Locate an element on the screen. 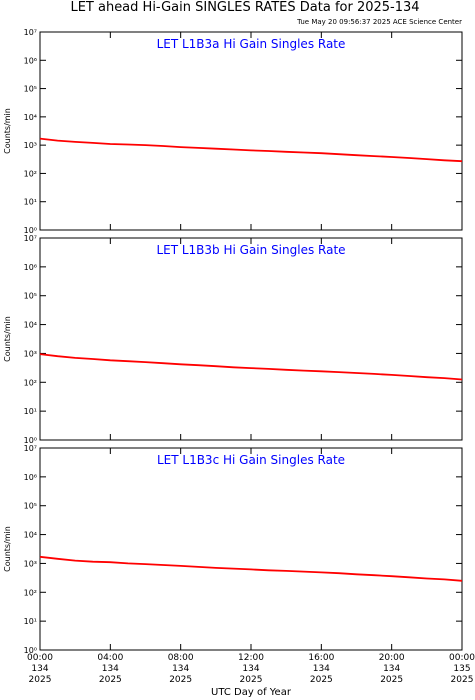 This screenshot has width=475, height=700. panel-title: LET L1B3c Hi Gain Singles Rate is located at coordinates (251, 460).